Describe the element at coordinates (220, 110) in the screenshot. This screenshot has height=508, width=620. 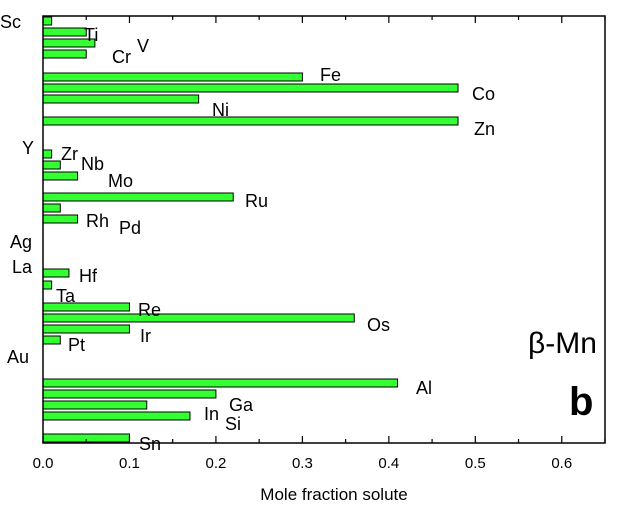
I see `label-ni: Ni` at that location.